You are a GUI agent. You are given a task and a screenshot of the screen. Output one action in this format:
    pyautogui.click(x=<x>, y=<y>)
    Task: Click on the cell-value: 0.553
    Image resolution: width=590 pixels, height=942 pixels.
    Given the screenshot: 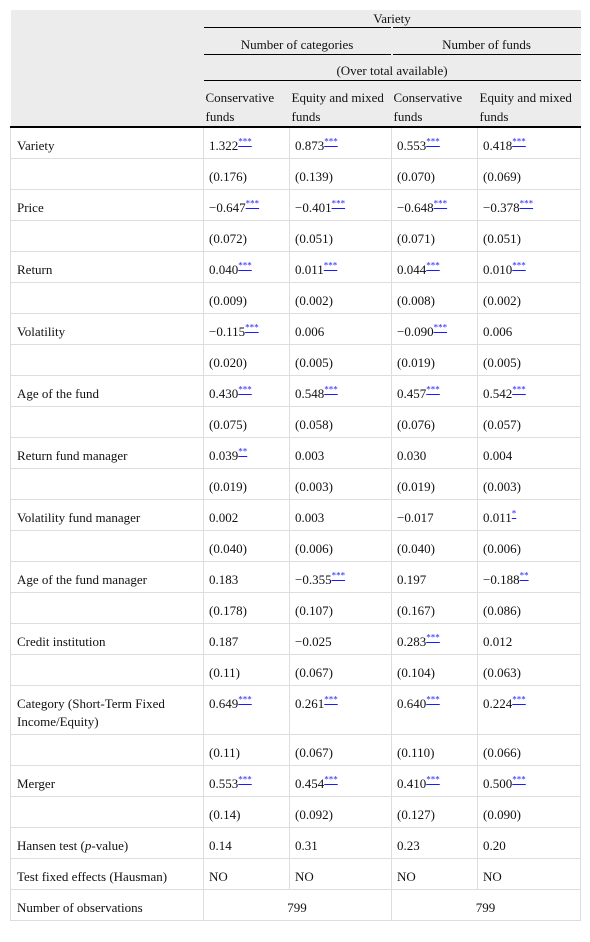 What is the action you would take?
    pyautogui.click(x=224, y=783)
    